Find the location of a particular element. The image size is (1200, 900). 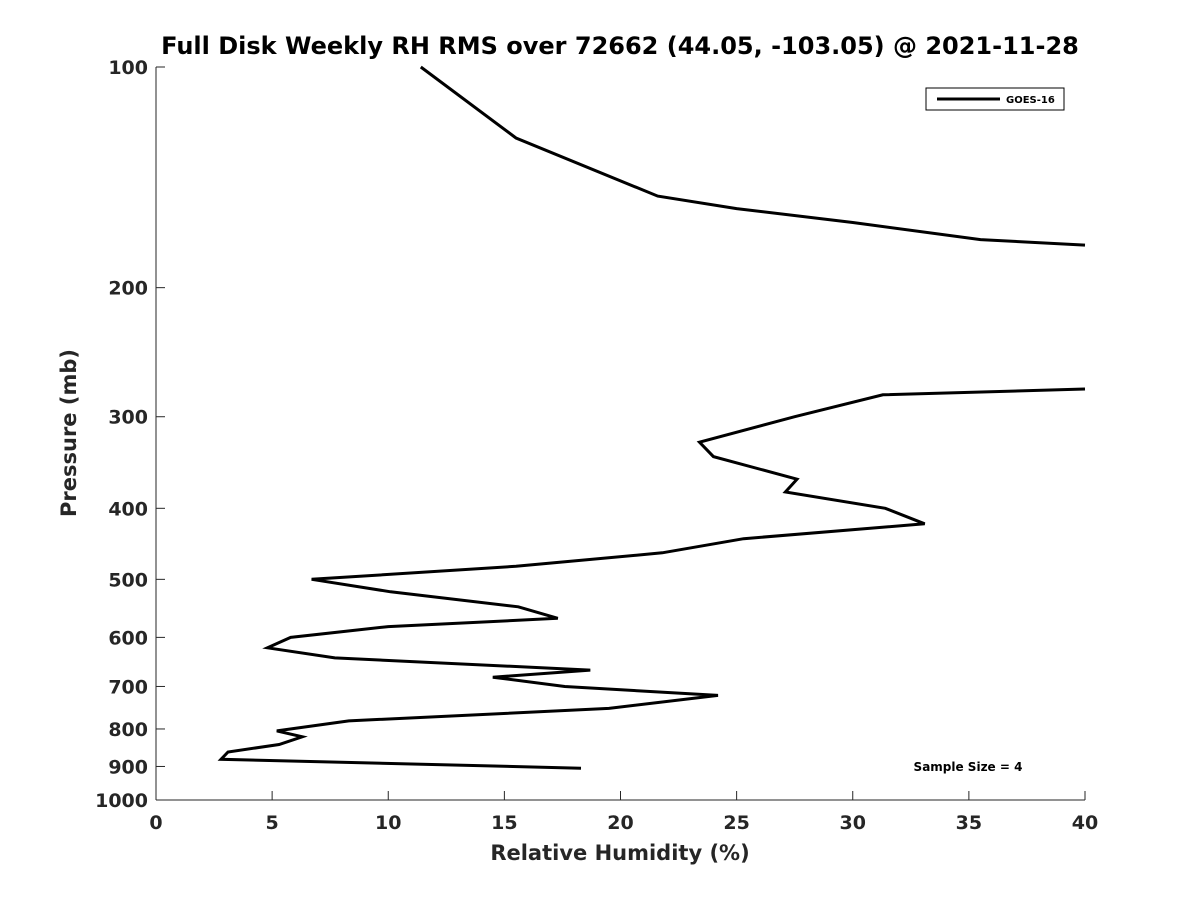

x-tick-label: 40 is located at coordinates (1085, 823).